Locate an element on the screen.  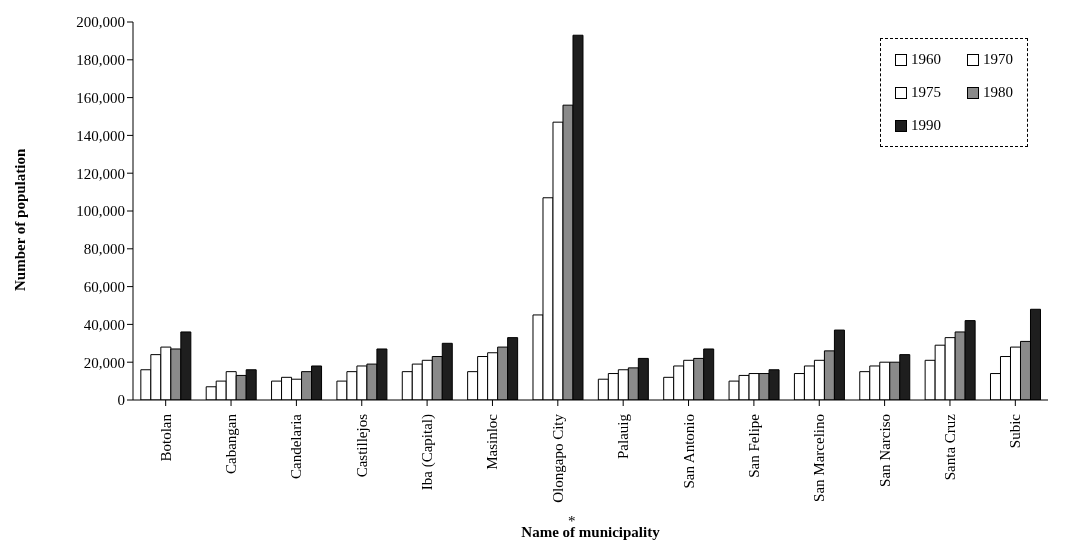
x-tick-label: San Marcelino is located at coordinates (819, 458).